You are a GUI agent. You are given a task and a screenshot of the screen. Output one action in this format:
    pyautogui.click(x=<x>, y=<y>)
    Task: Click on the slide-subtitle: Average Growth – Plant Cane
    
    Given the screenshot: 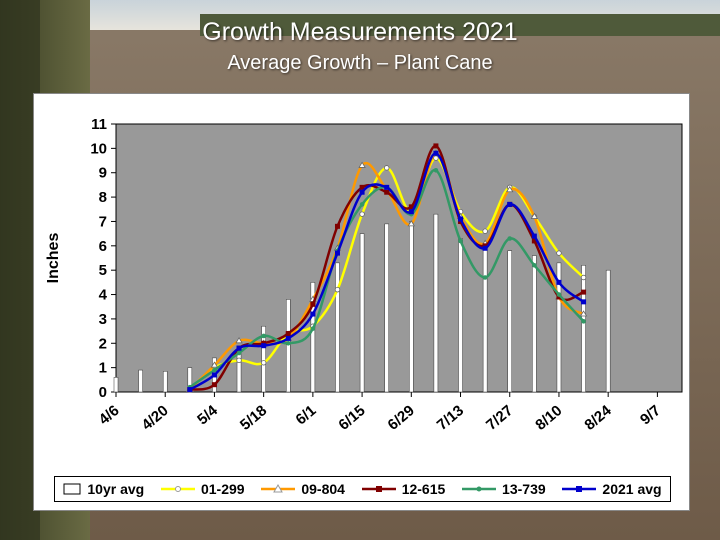 What is the action you would take?
    pyautogui.click(x=360, y=63)
    